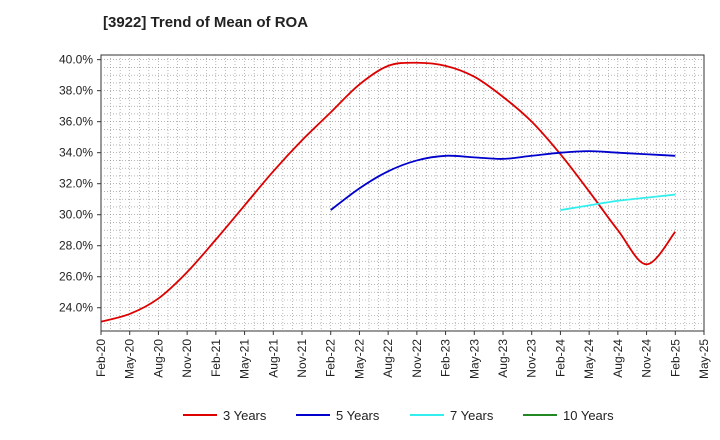  I want to click on y-tick-label: 24.0%, so click(76, 308).